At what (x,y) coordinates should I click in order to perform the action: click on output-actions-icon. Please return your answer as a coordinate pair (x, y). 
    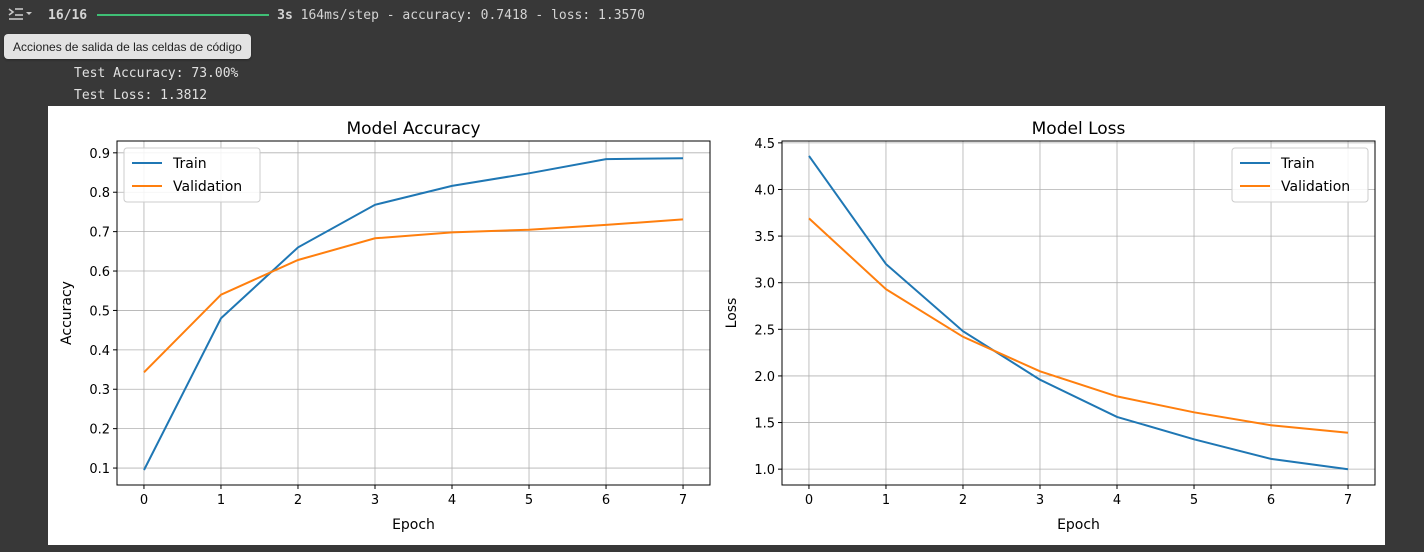
    Looking at the image, I should click on (20, 14).